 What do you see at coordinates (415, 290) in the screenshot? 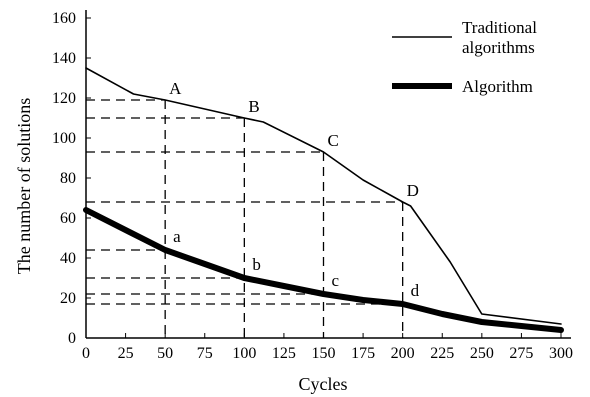
I see `point-label-d: d` at bounding box center [415, 290].